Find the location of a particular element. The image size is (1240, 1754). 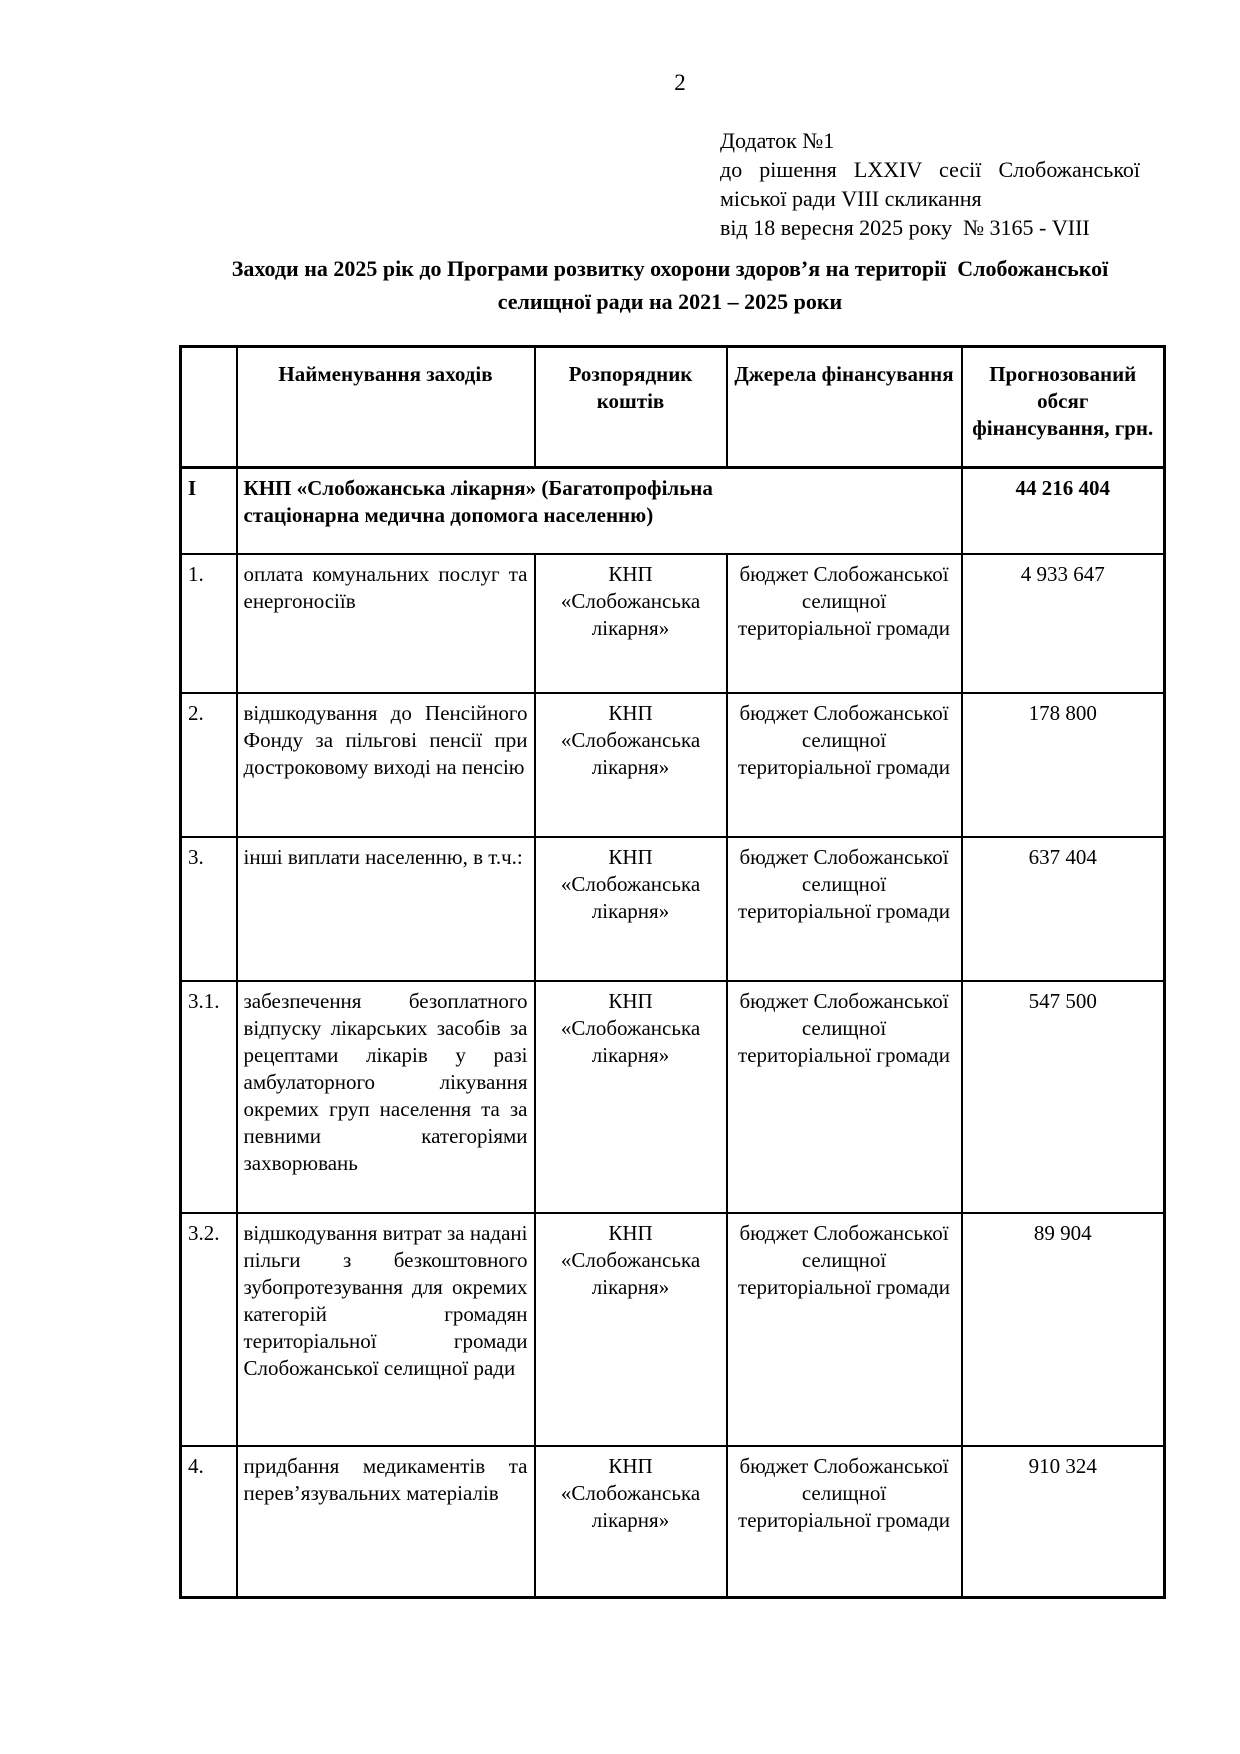

row-num-cell: I is located at coordinates (208, 510).